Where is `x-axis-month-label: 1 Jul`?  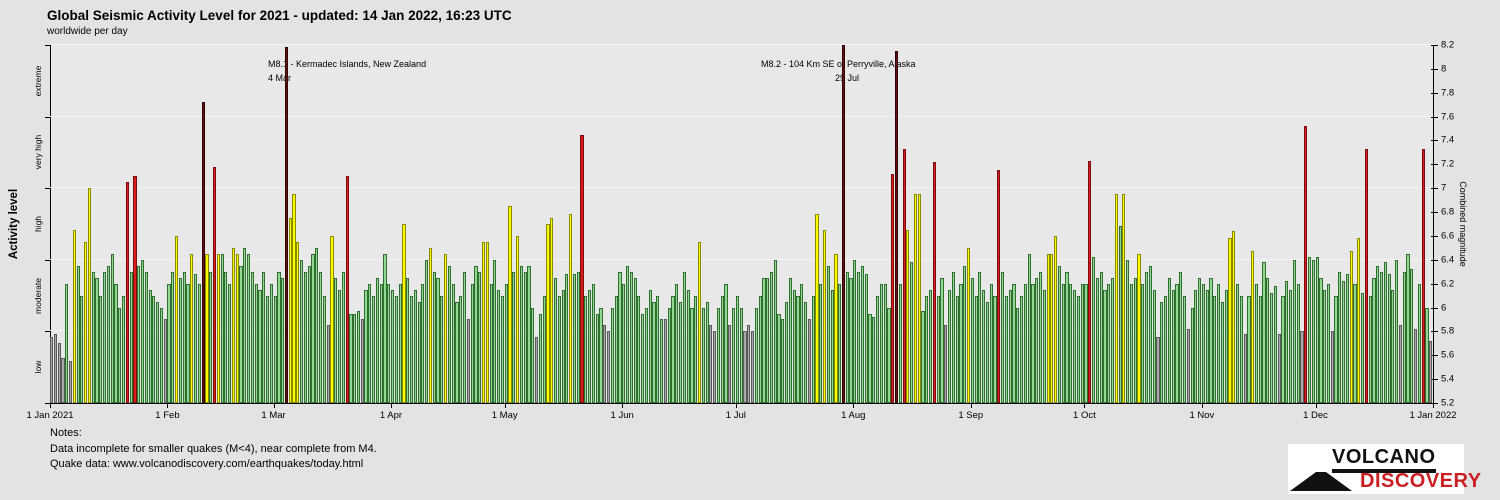 x-axis-month-label: 1 Jul is located at coordinates (735, 415).